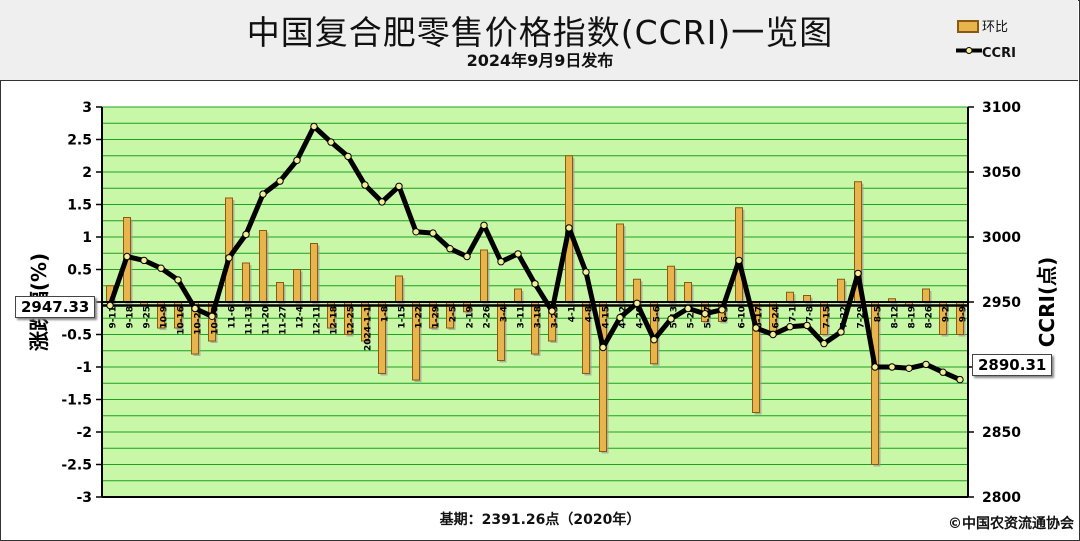 This screenshot has width=1080, height=541. Describe the element at coordinates (968, 26) in the screenshot. I see `legend-bar-swatch` at that location.